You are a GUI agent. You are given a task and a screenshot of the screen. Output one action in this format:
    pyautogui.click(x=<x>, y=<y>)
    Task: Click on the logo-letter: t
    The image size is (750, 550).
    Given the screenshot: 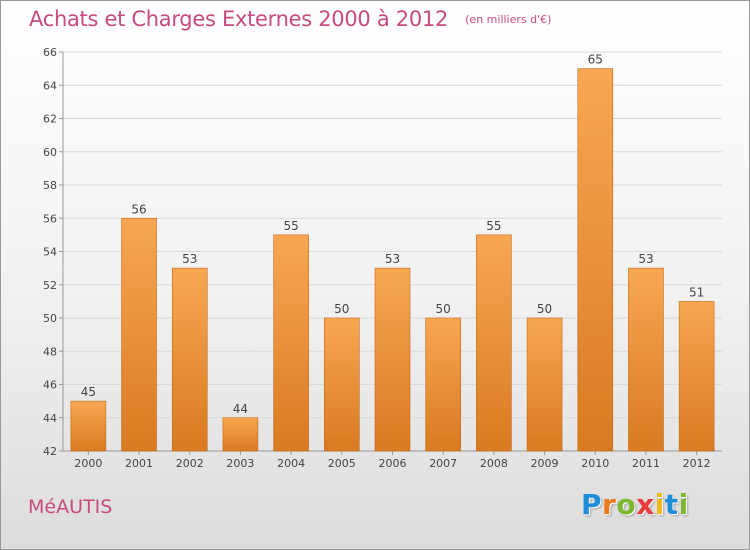 What is the action you would take?
    pyautogui.click(x=671, y=504)
    